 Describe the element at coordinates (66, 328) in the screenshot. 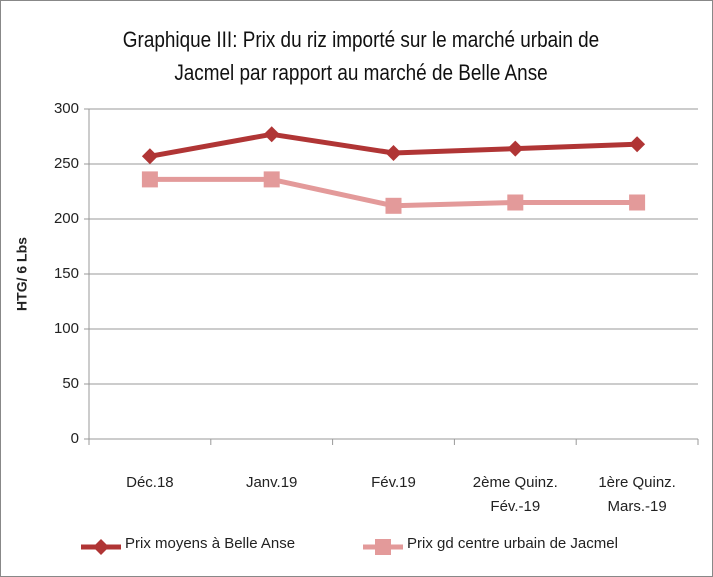

I see `y-tick-label: 100` at that location.